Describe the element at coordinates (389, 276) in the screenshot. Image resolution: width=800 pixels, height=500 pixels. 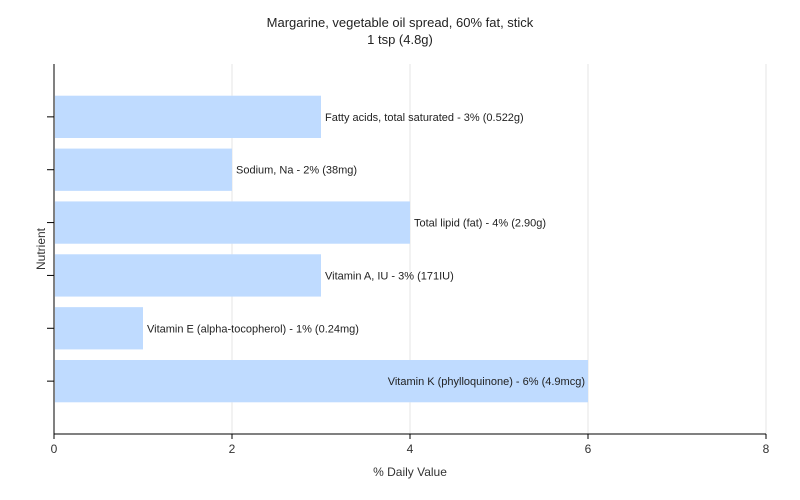
I see `bar-label: Vitamin A, IU - 3% (171IU)` at that location.